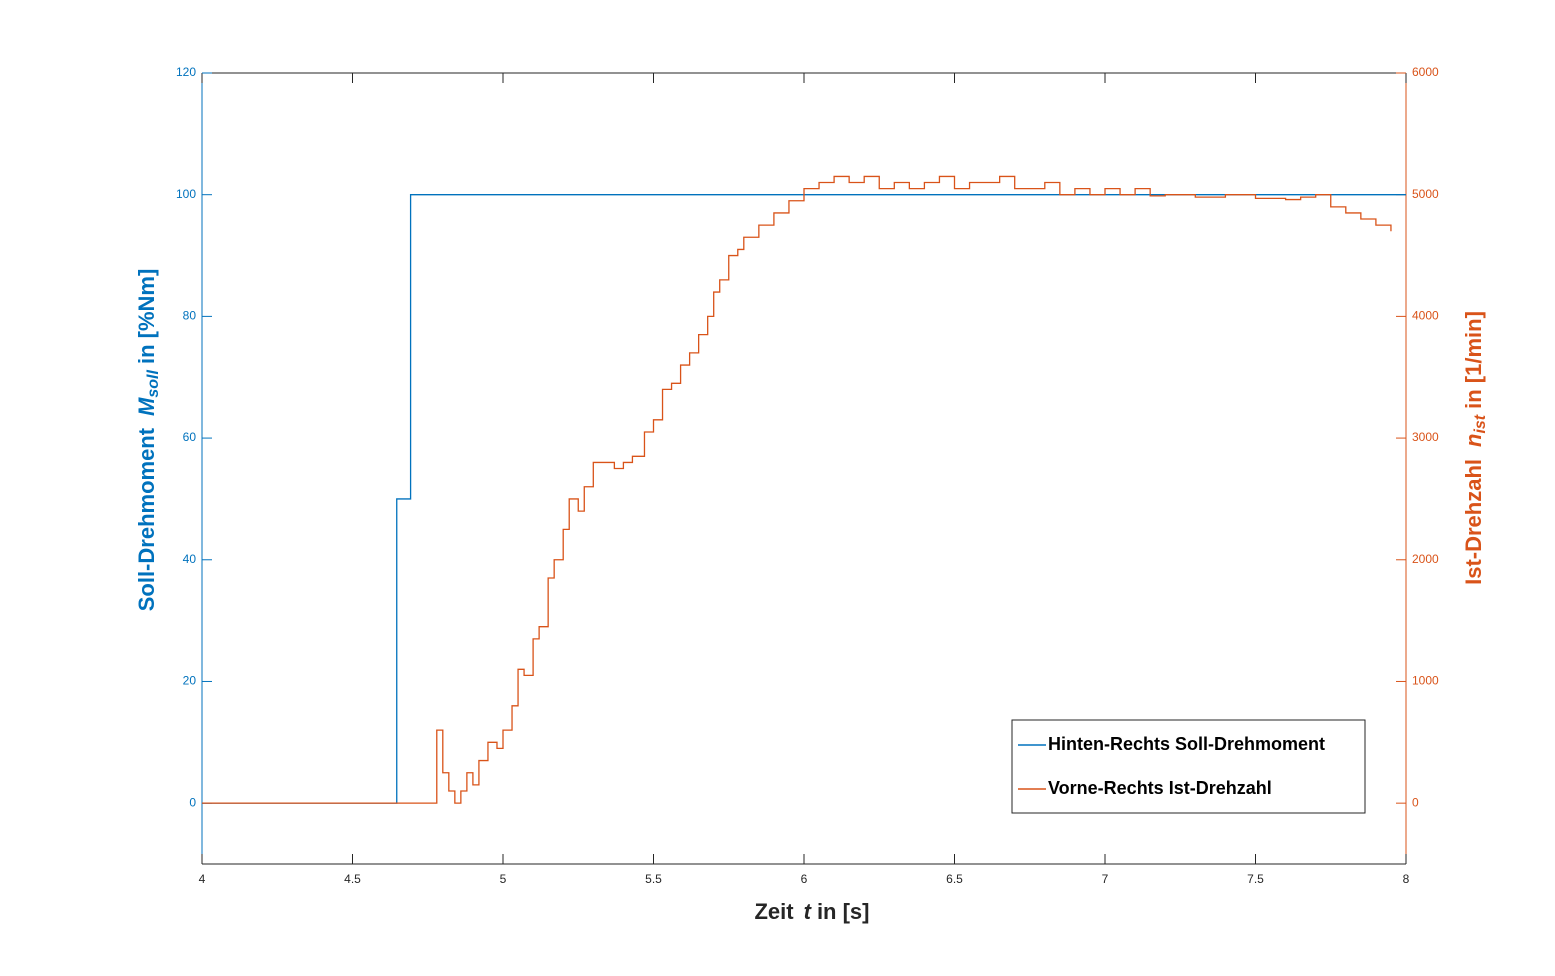 This screenshot has height=976, width=1555. I want to click on y2-axis-label: Ist-Drehzahl nist in [1/min], so click(1475, 448).